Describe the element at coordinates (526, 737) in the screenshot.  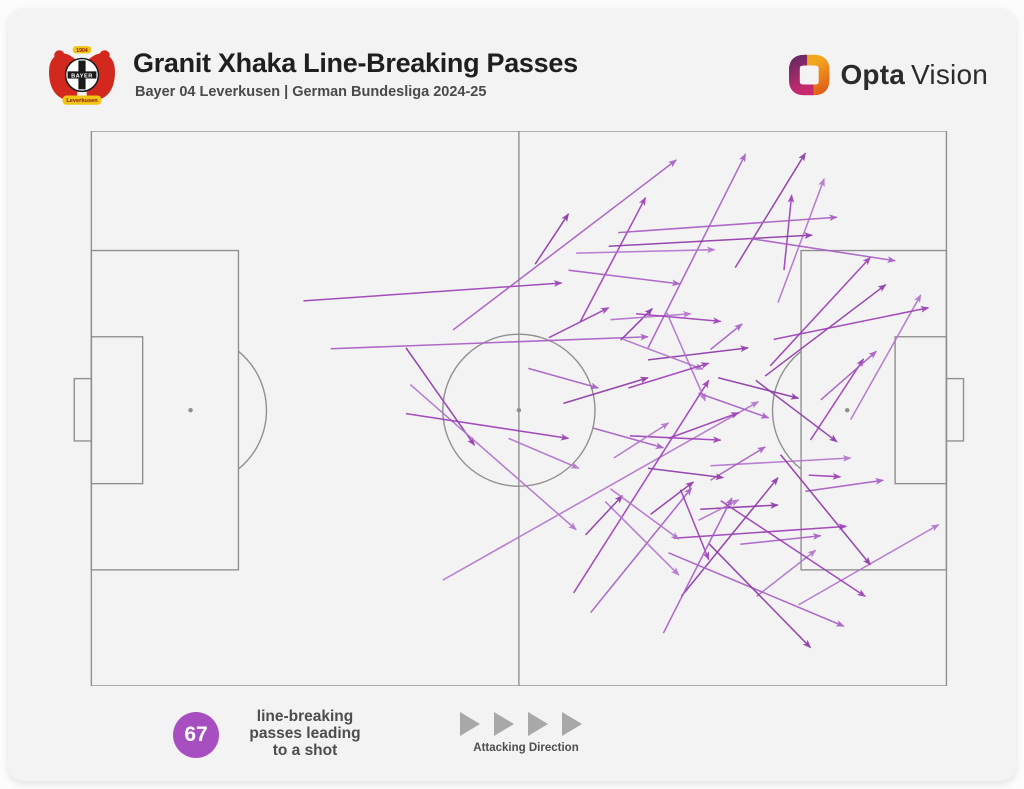
I see `attacking-direction-legend: Attacking Direction` at that location.